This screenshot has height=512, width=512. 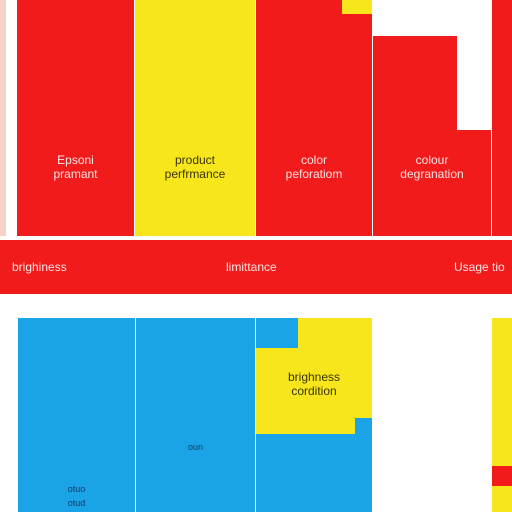 I want to click on tile-blue-left: otuo otud, so click(x=76, y=415).